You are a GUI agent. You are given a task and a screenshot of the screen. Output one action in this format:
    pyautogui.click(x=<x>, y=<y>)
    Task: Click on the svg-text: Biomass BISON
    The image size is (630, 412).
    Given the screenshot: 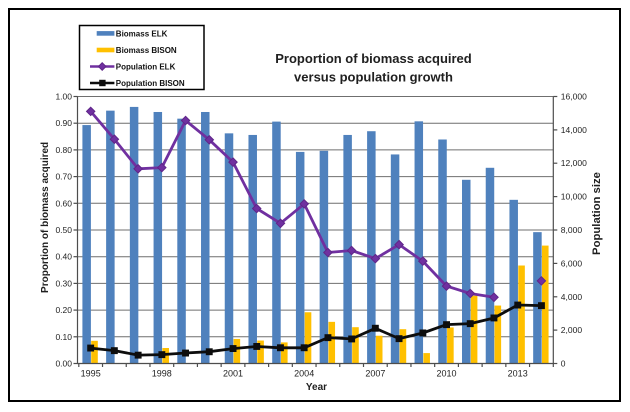 What is the action you would take?
    pyautogui.click(x=146, y=50)
    